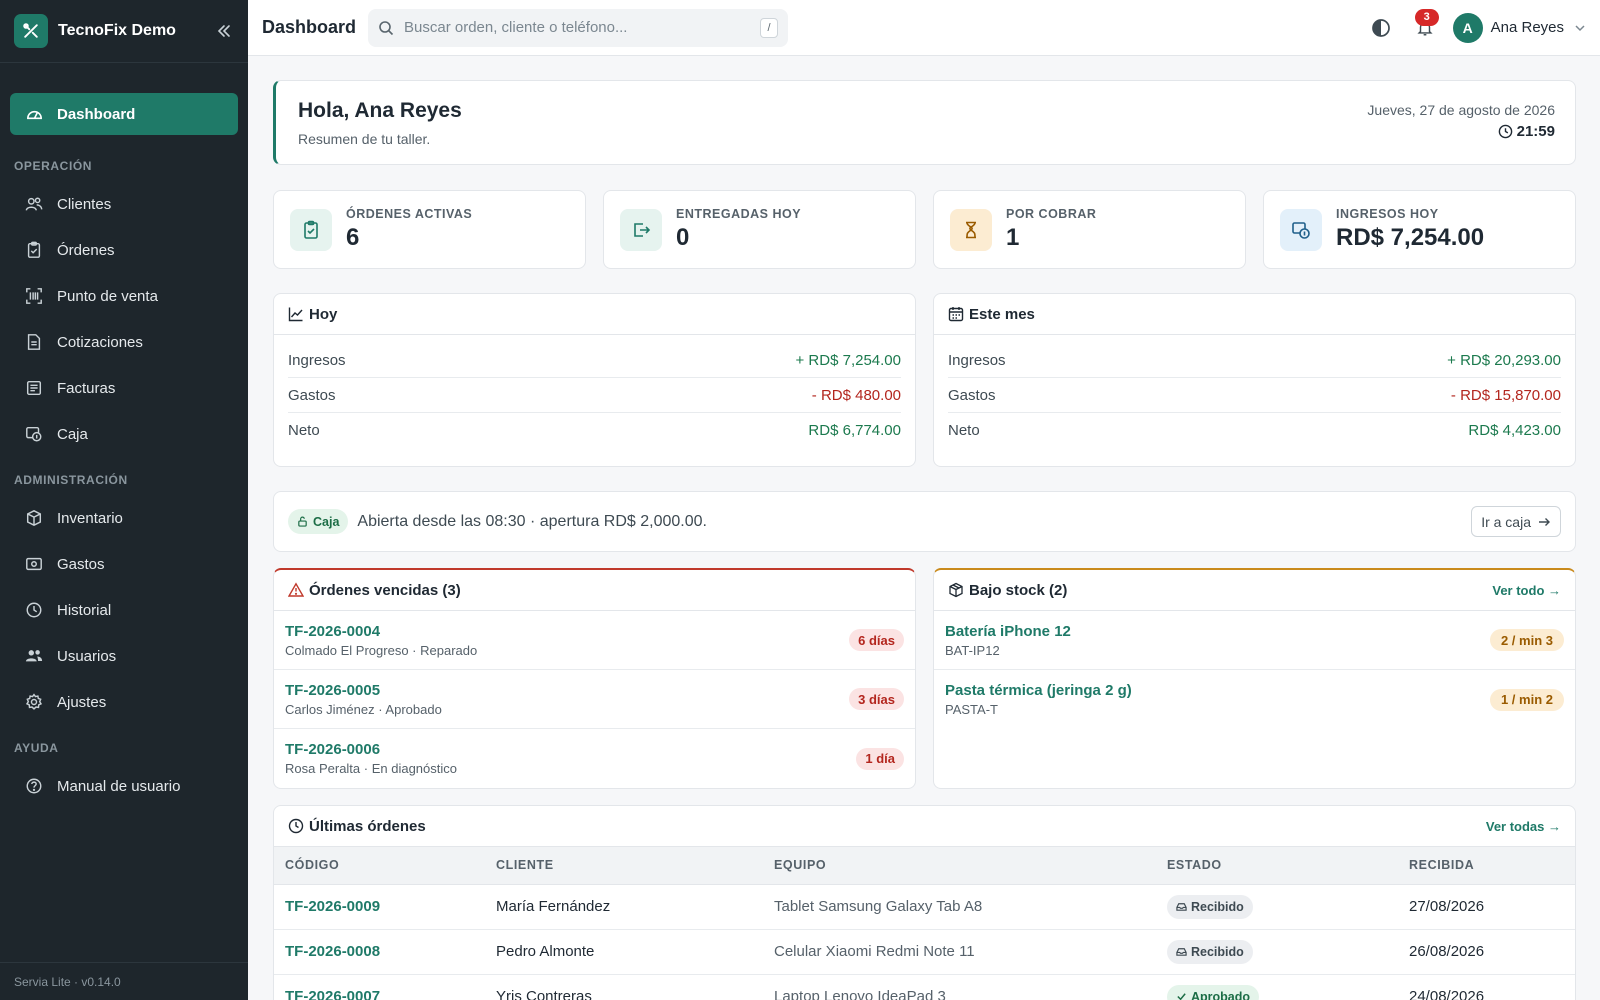 The image size is (1600, 1000). What do you see at coordinates (971, 709) in the screenshot?
I see `product-sku: PASTA-T` at bounding box center [971, 709].